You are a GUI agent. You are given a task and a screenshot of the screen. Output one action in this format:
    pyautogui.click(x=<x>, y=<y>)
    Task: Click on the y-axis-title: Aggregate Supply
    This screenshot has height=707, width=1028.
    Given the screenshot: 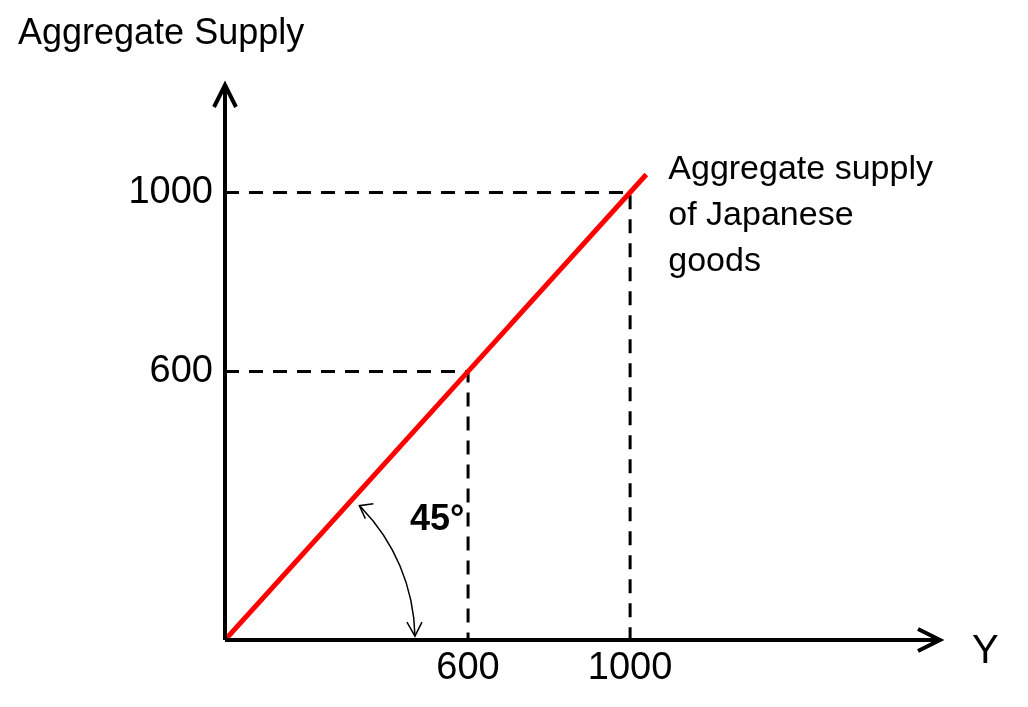 What is the action you would take?
    pyautogui.click(x=161, y=31)
    